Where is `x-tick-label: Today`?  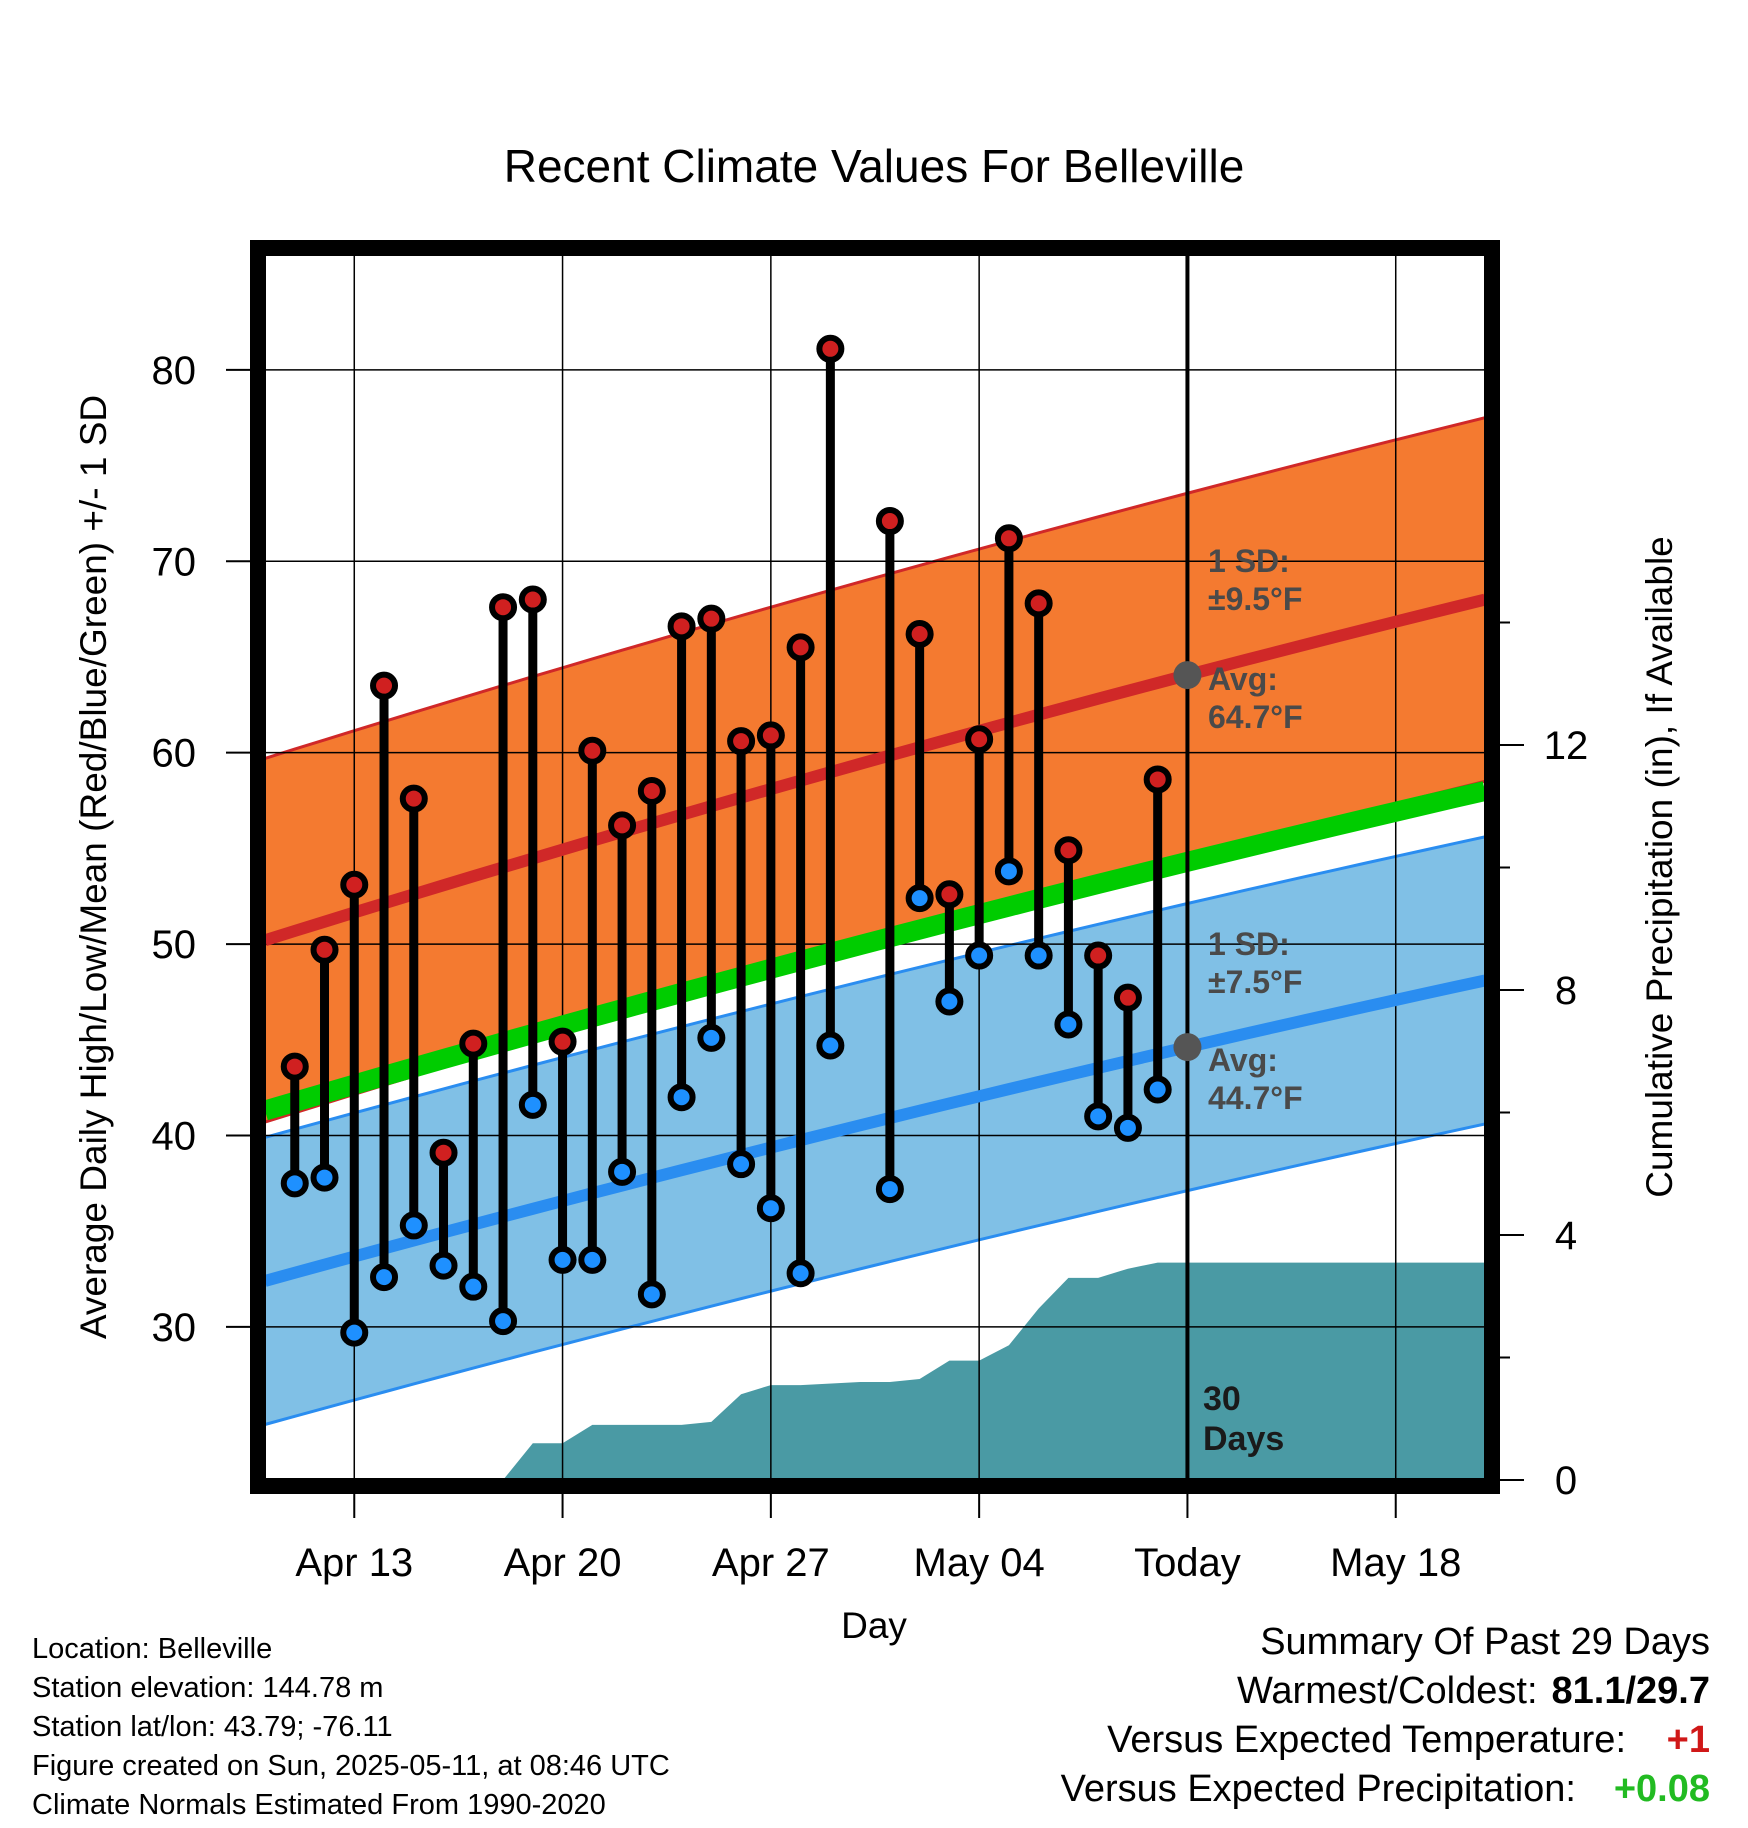
x-tick-label: Today is located at coordinates (1187, 1563).